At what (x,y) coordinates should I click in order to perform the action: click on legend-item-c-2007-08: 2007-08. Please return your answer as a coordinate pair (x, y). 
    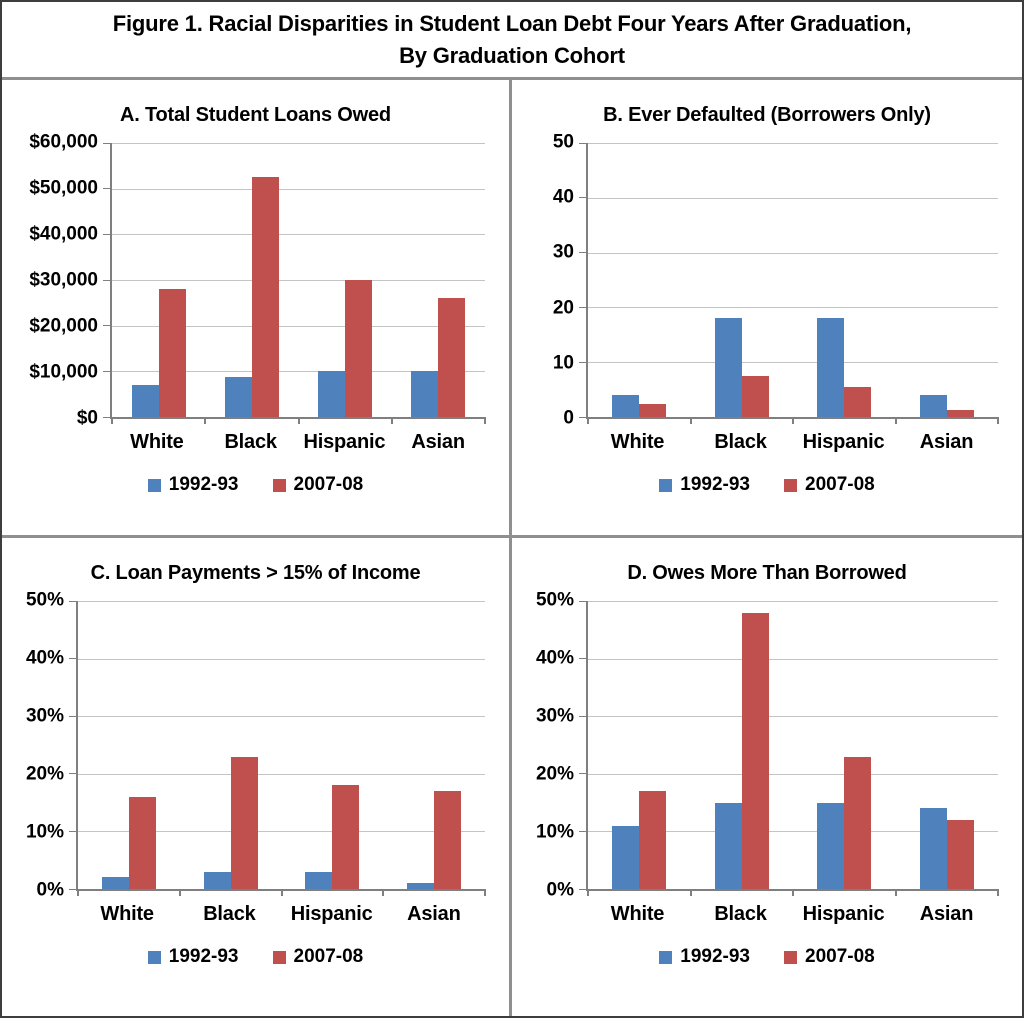
    Looking at the image, I should click on (318, 957).